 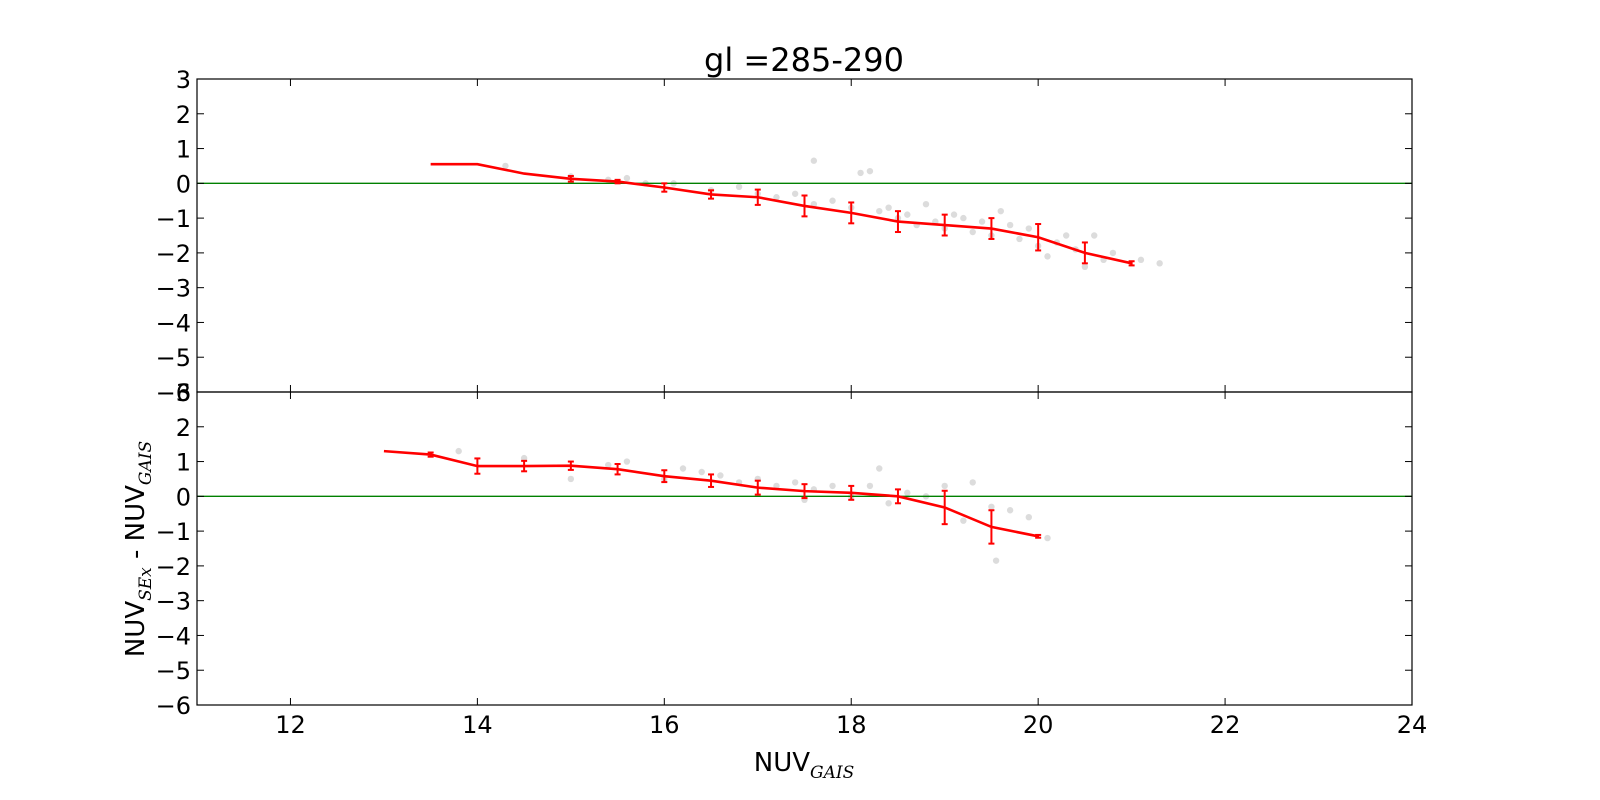 I want to click on x-tick-label: 20, so click(x=1038, y=725).